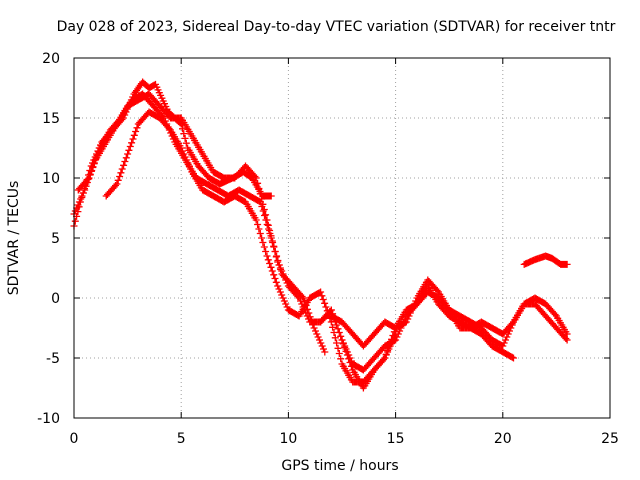 Image resolution: width=640 pixels, height=480 pixels. I want to click on y-tick-label: 5, so click(55, 239).